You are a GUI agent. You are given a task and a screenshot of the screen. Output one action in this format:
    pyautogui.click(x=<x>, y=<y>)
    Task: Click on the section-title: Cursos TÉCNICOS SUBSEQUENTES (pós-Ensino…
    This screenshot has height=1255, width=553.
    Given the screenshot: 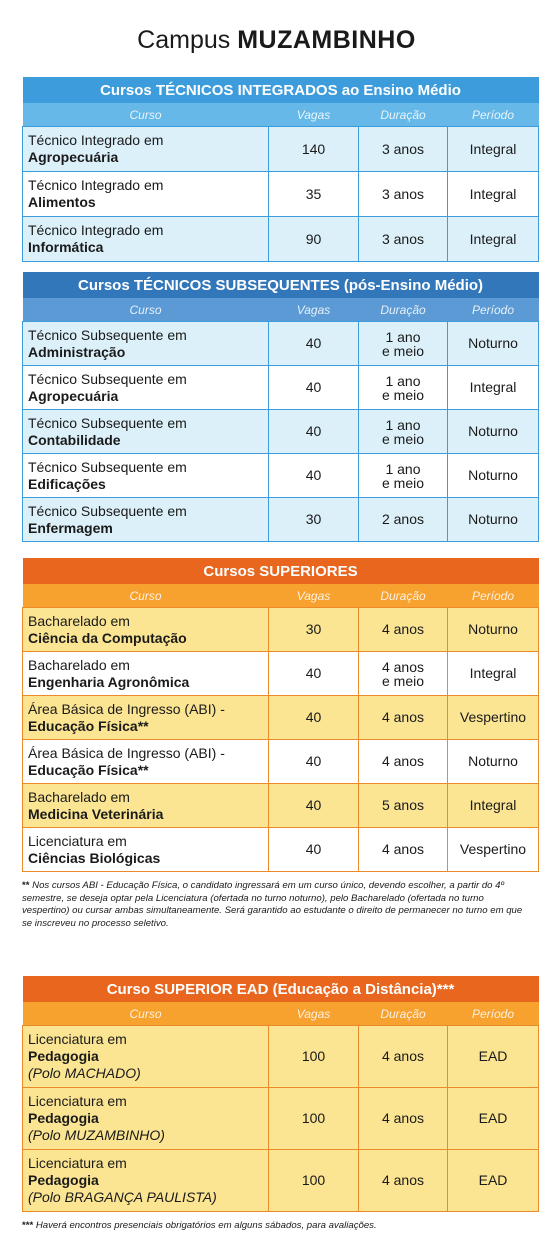 What is the action you would take?
    pyautogui.click(x=280, y=285)
    